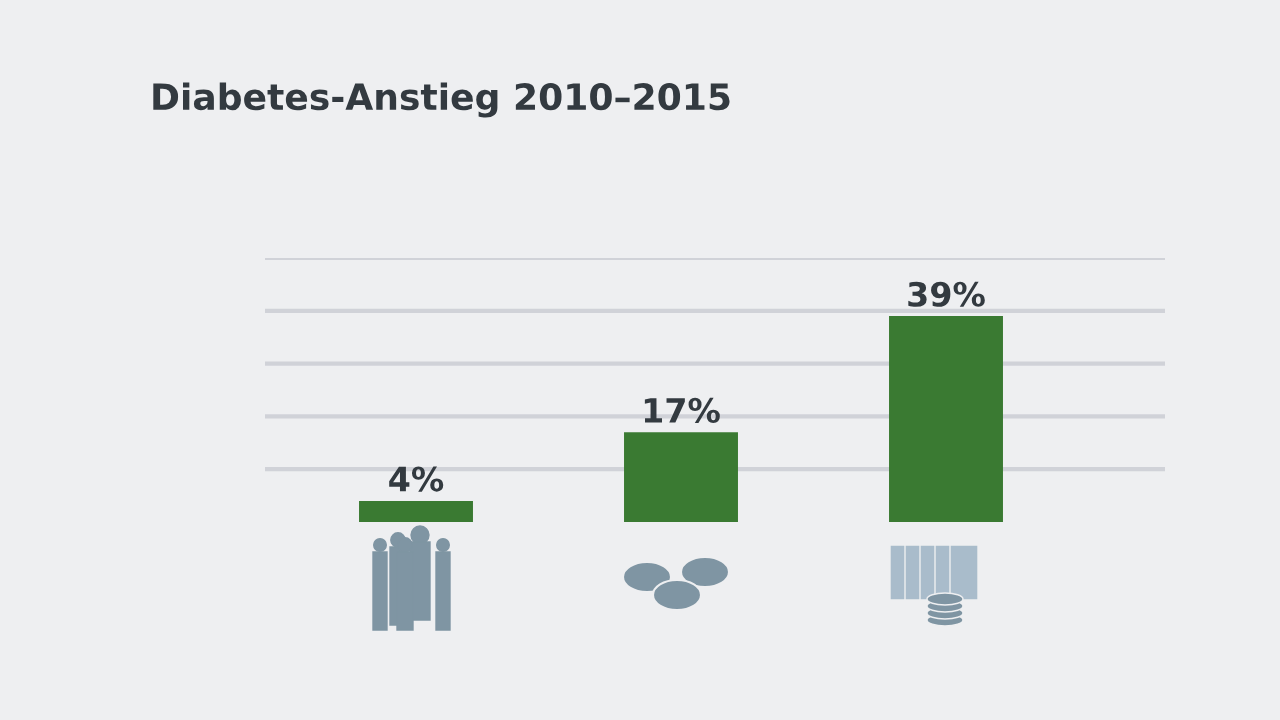  I want to click on data-label: 17%, so click(682, 410).